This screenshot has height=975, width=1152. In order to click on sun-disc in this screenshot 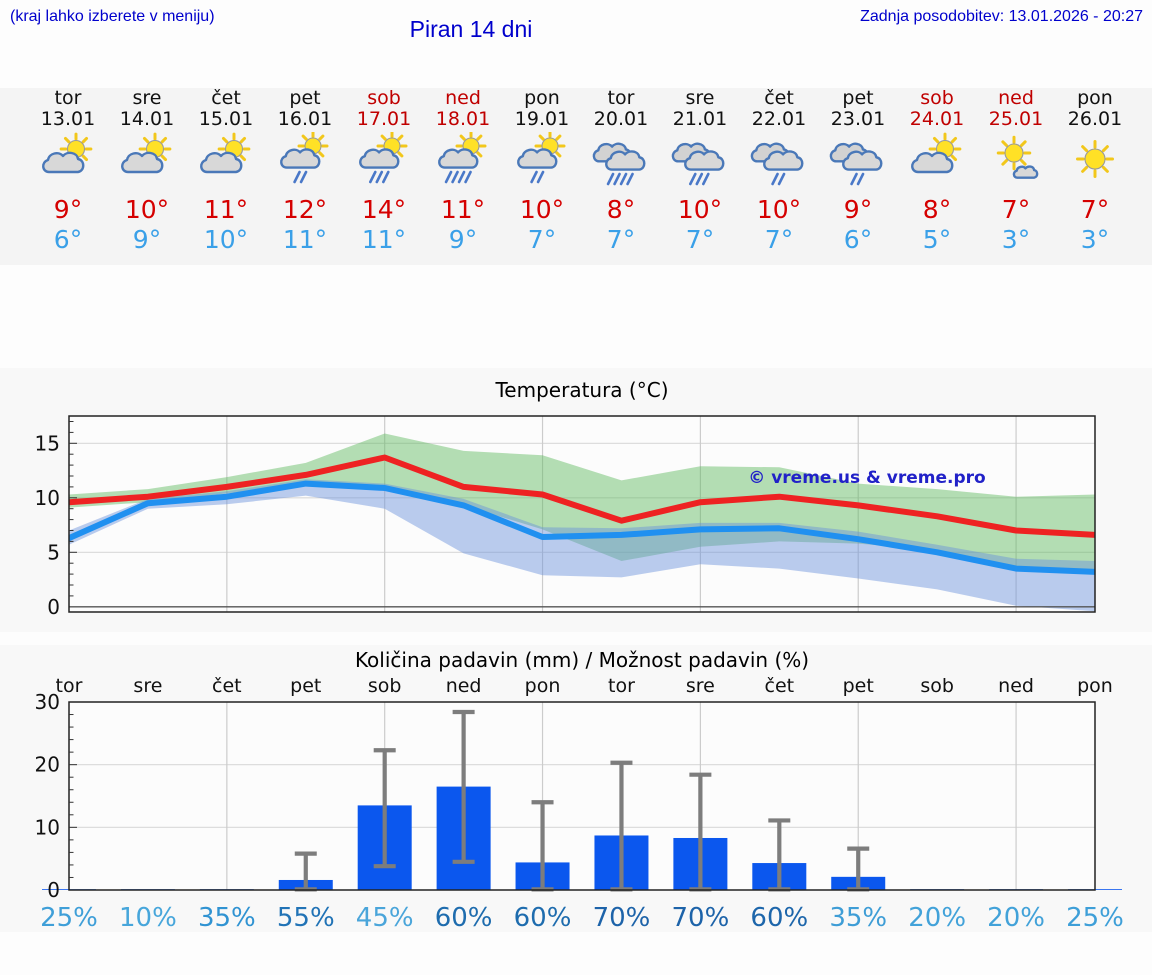, I will do `click(1014, 153)`.